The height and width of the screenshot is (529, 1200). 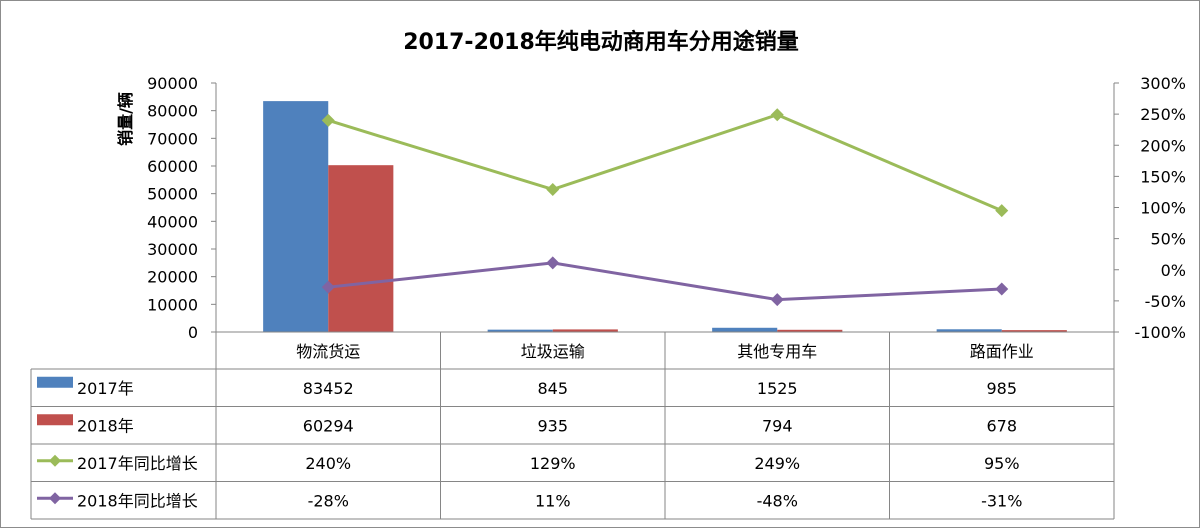 I want to click on y2-tick-label: -50%, so click(x=1165, y=301).